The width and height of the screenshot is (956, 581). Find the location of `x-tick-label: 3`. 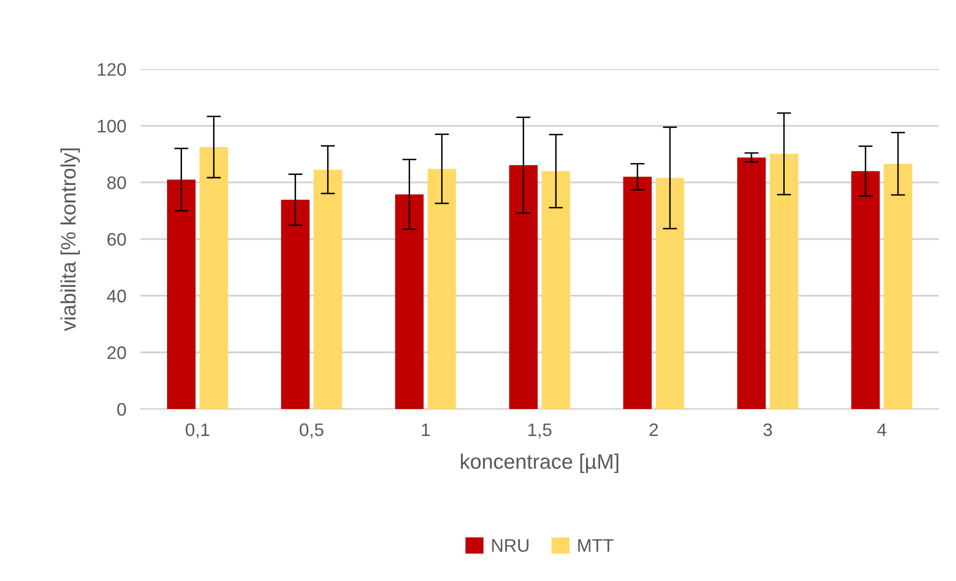

x-tick-label: 3 is located at coordinates (767, 429).